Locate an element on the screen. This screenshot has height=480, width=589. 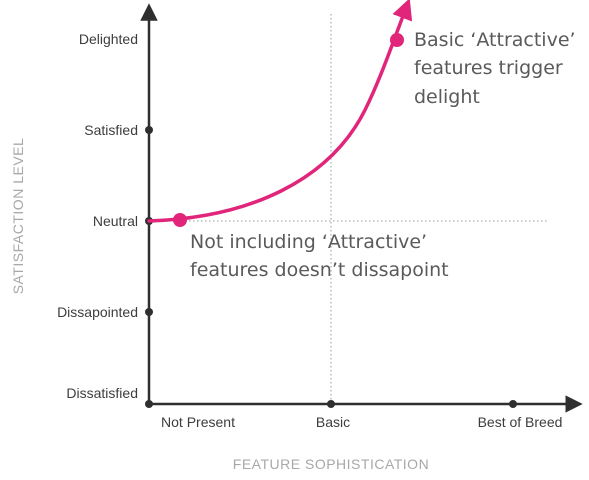
annotation-bottom-line-2: features doesn’t dissapoint is located at coordinates (319, 270).